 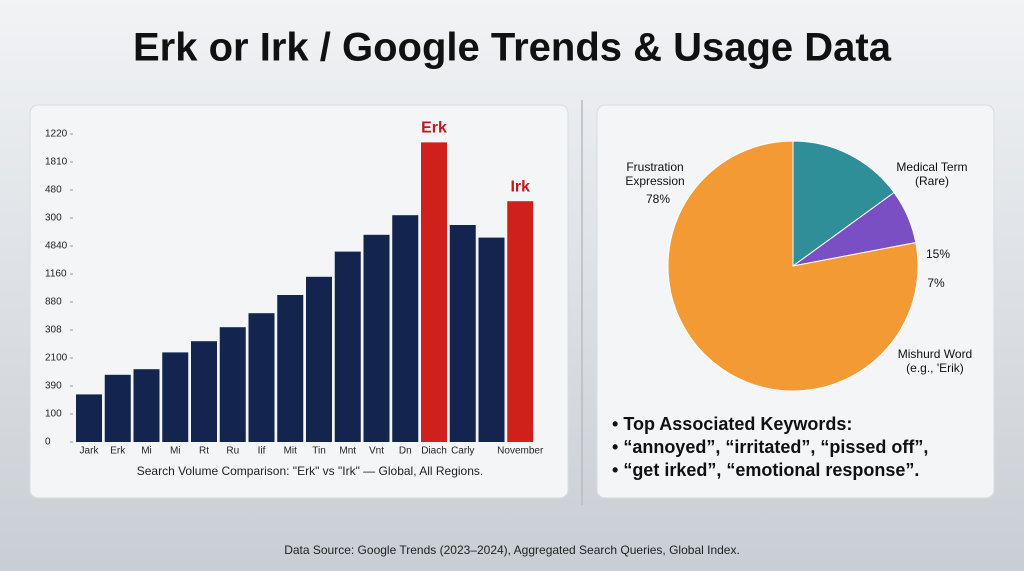 What do you see at coordinates (232, 451) in the screenshot?
I see `x-tick-label: Ru` at bounding box center [232, 451].